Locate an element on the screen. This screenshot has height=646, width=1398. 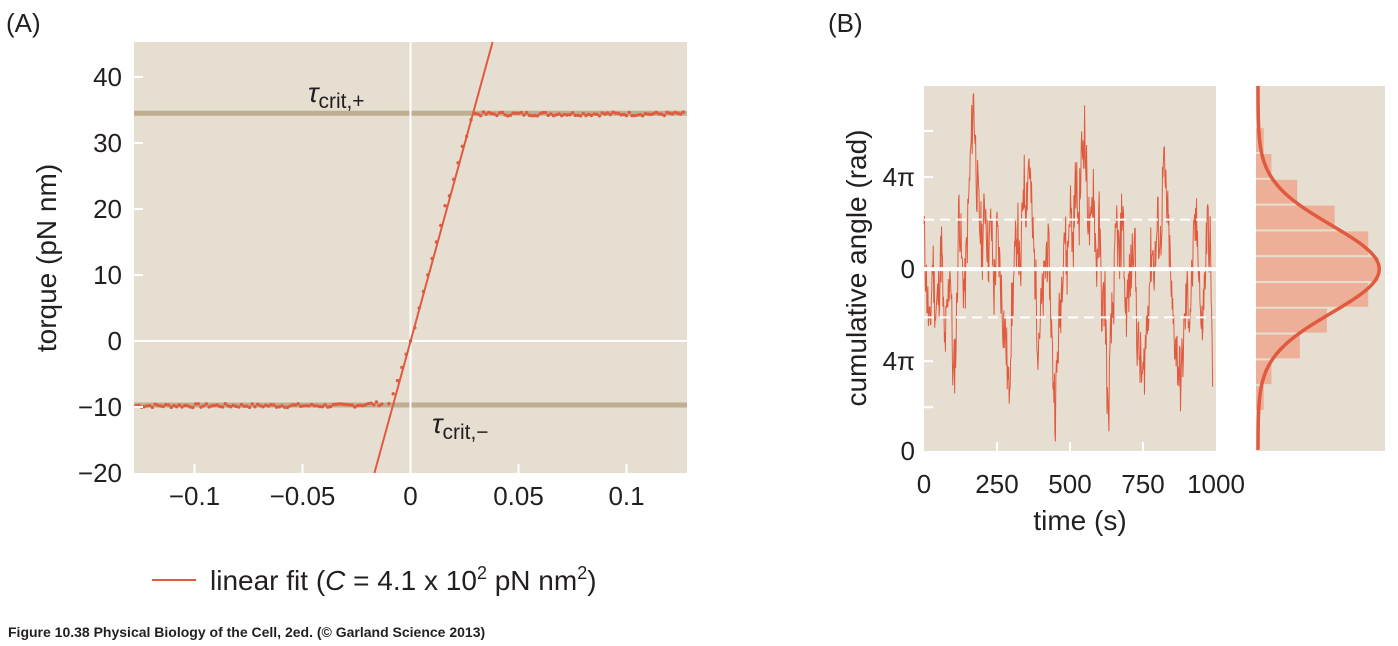
x-axis-label-b: time (s) is located at coordinates (1079, 520).